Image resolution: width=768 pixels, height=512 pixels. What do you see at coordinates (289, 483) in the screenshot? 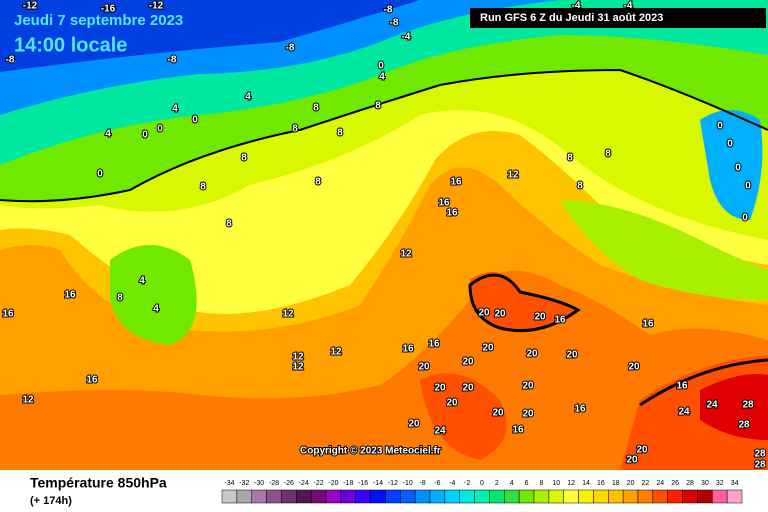
I see `scale-label: -26` at bounding box center [289, 483].